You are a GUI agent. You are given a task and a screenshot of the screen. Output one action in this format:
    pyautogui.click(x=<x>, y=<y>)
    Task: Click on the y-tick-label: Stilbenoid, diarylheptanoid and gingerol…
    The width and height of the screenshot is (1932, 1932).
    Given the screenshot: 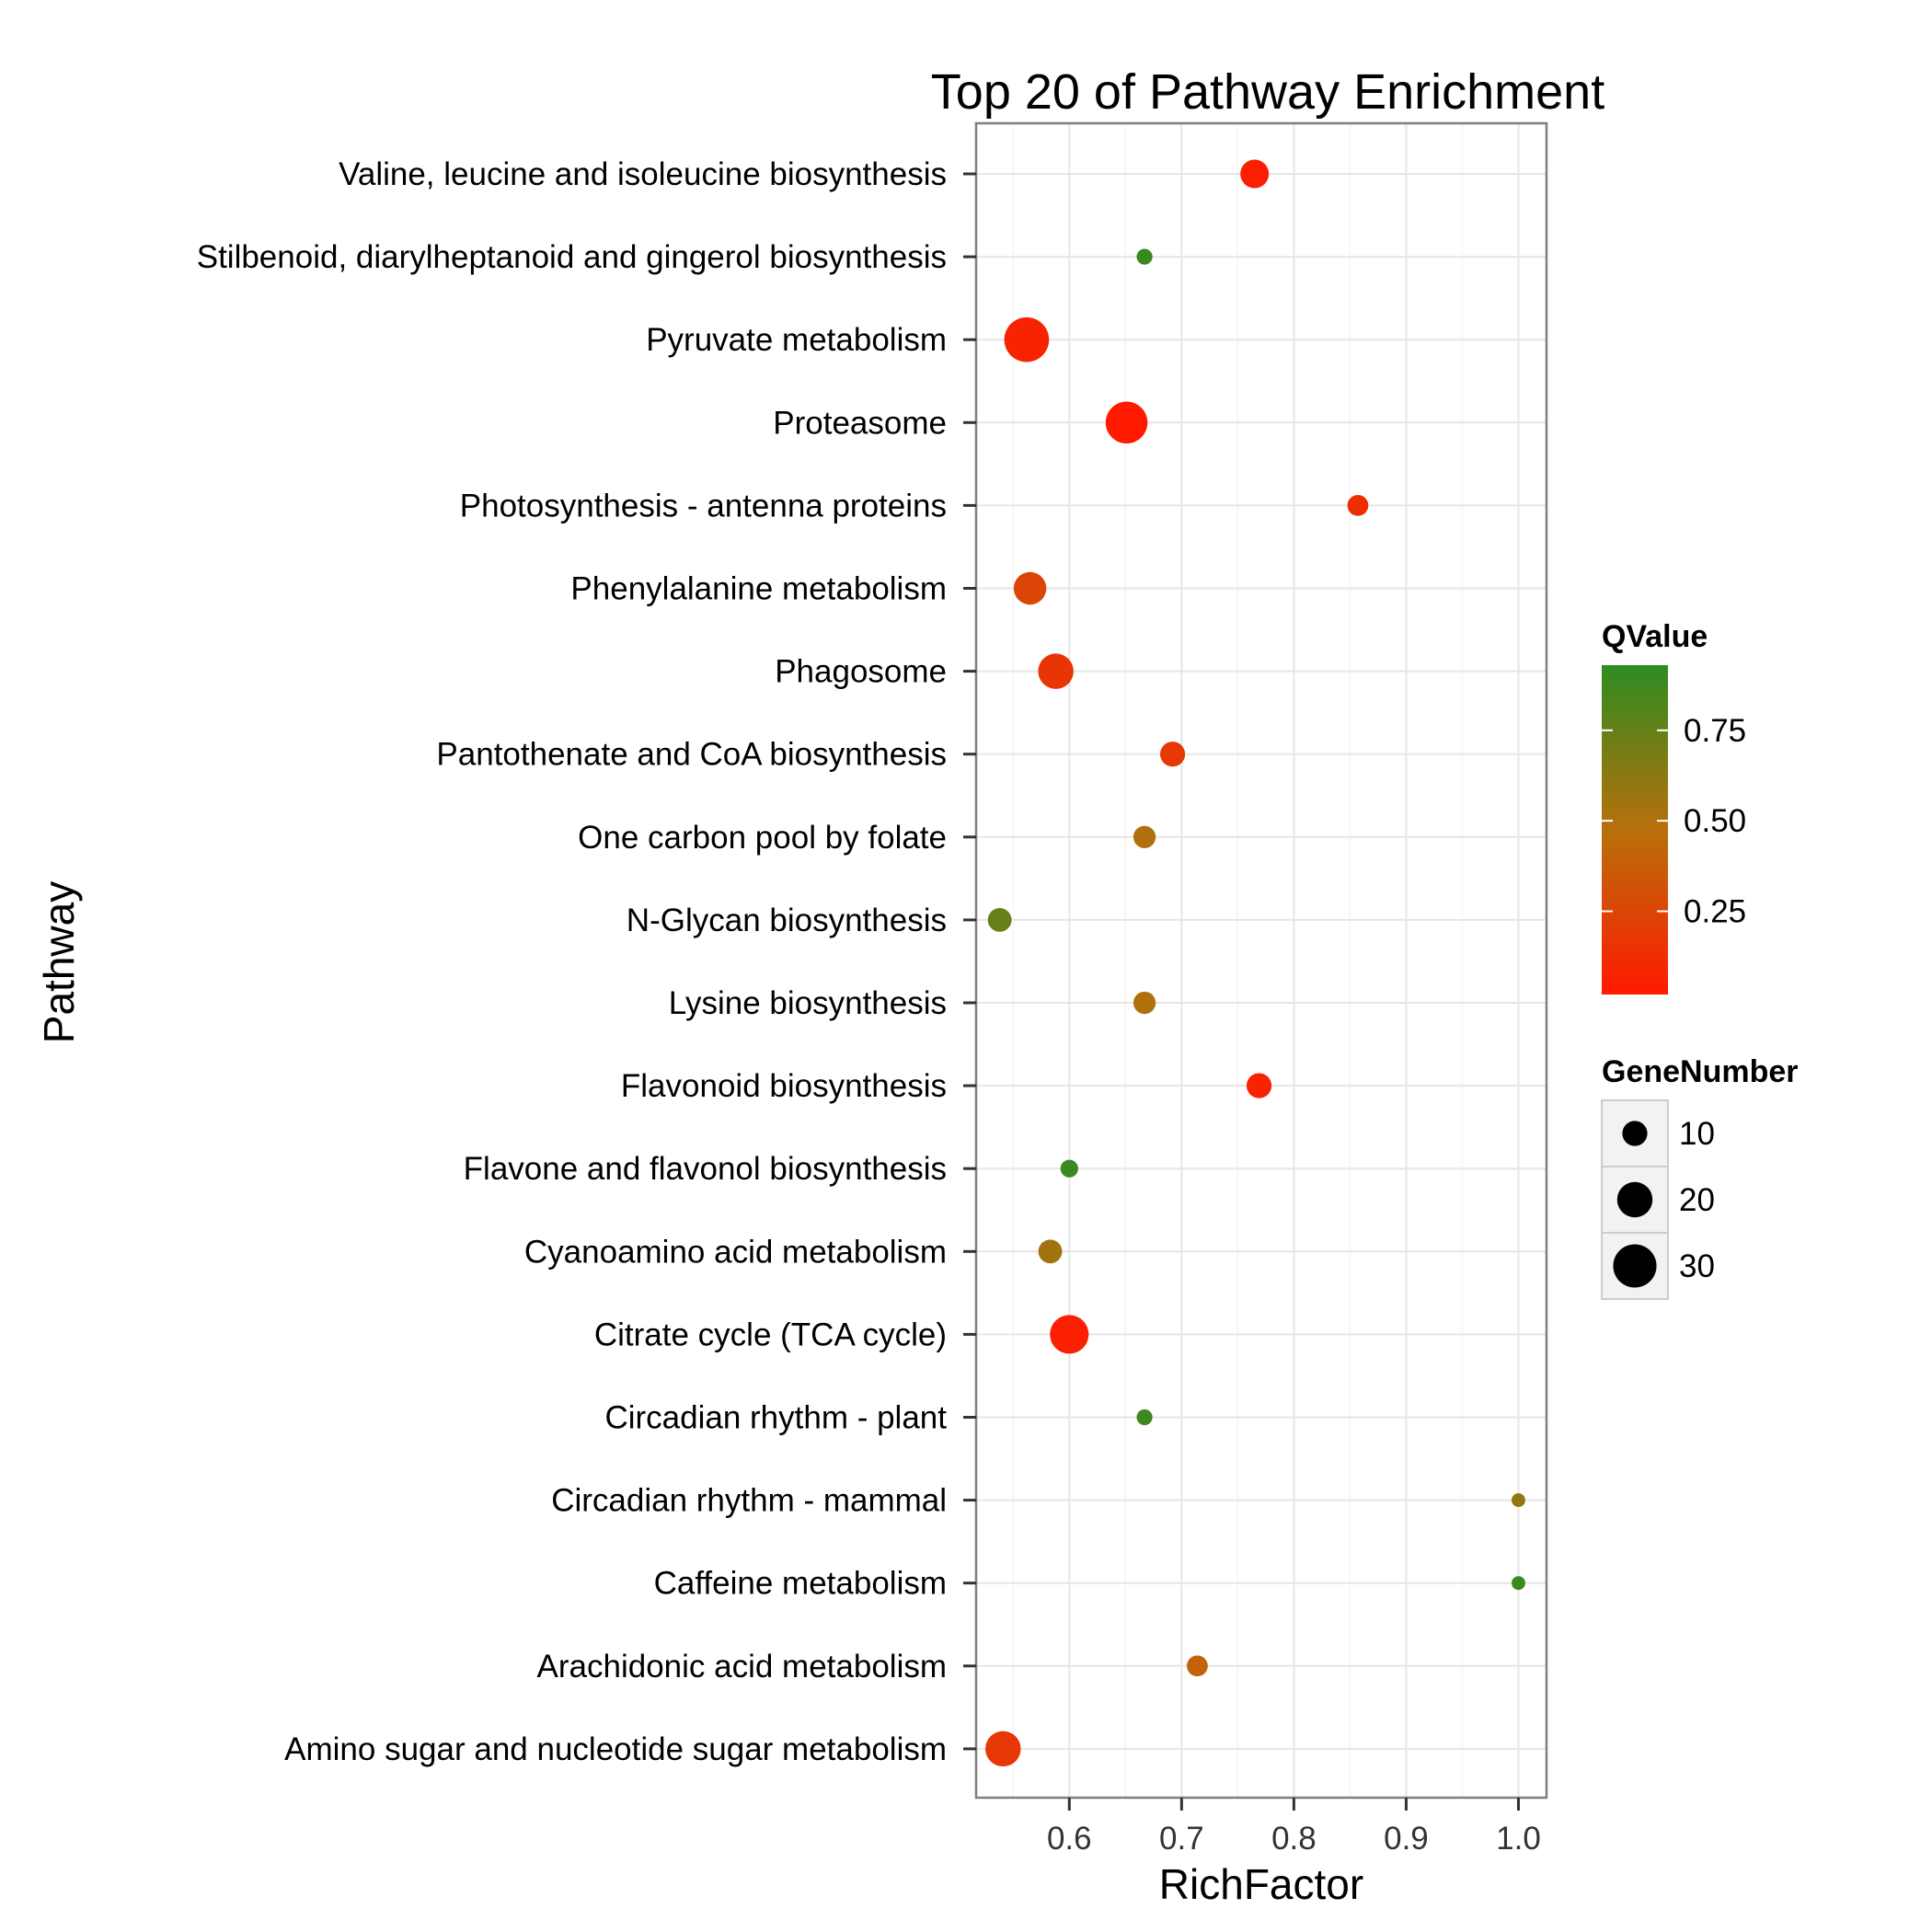 What is the action you would take?
    pyautogui.click(x=572, y=257)
    